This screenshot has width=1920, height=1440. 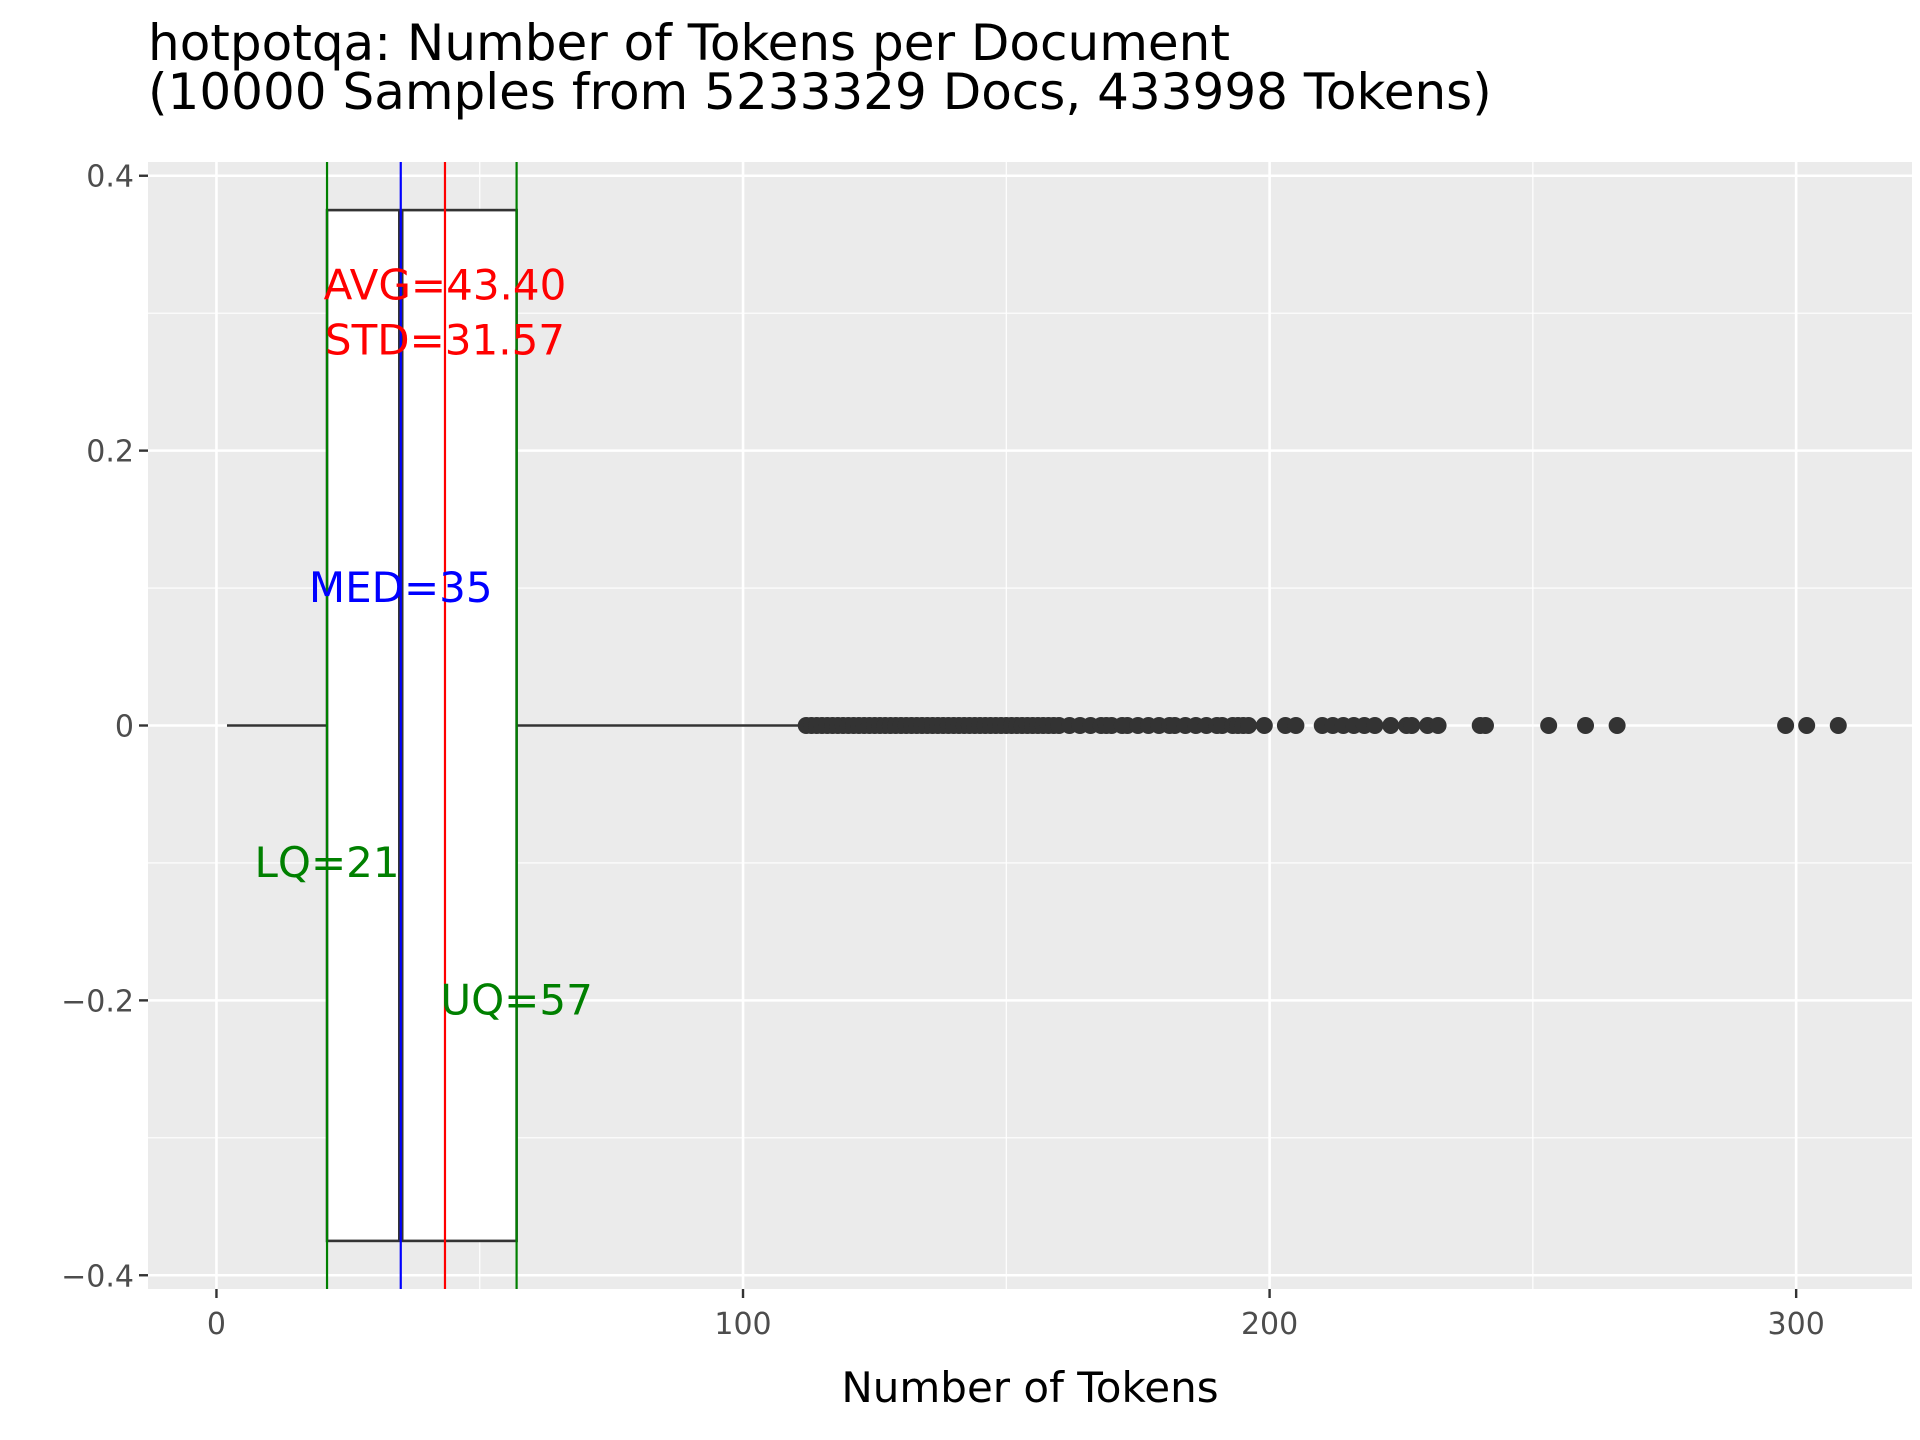 I want to click on box-body, so click(x=421, y=725).